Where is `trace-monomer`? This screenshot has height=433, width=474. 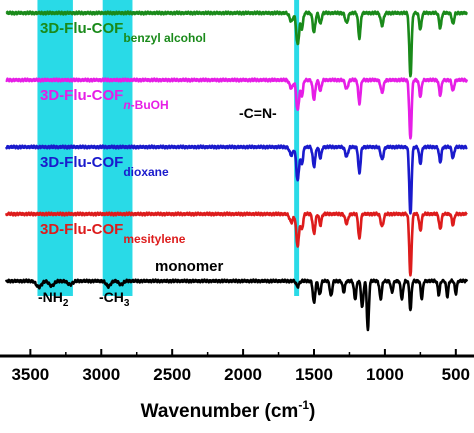
trace-monomer is located at coordinates (237, 305).